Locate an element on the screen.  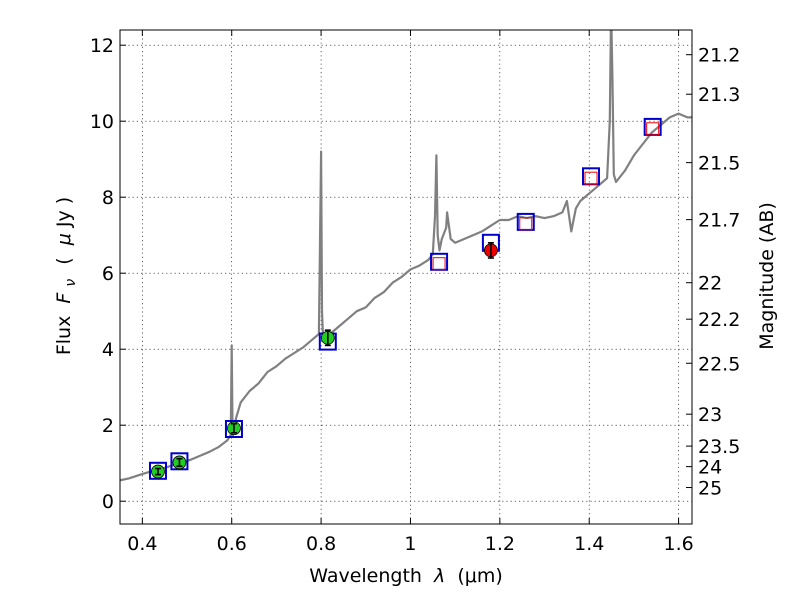
y2-tick-label: 25 is located at coordinates (710, 489).